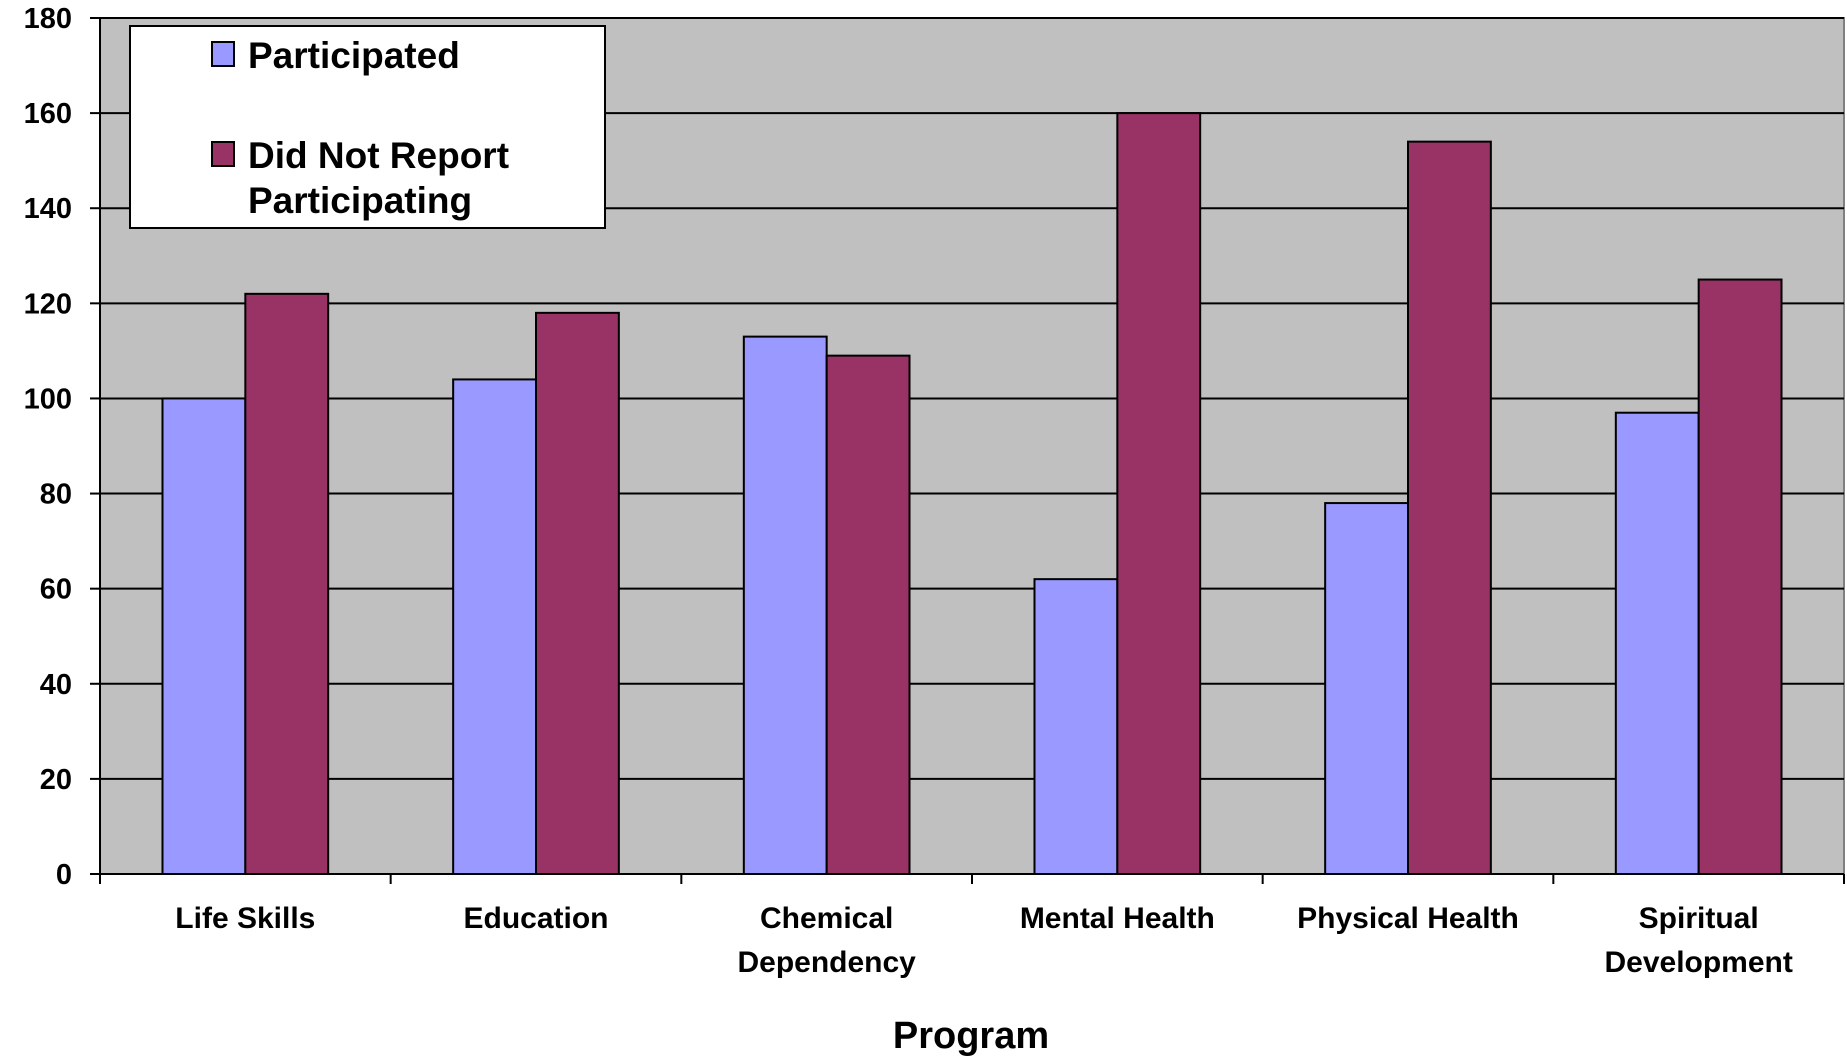 The width and height of the screenshot is (1847, 1057). I want to click on x-tick-label: Education, so click(535, 918).